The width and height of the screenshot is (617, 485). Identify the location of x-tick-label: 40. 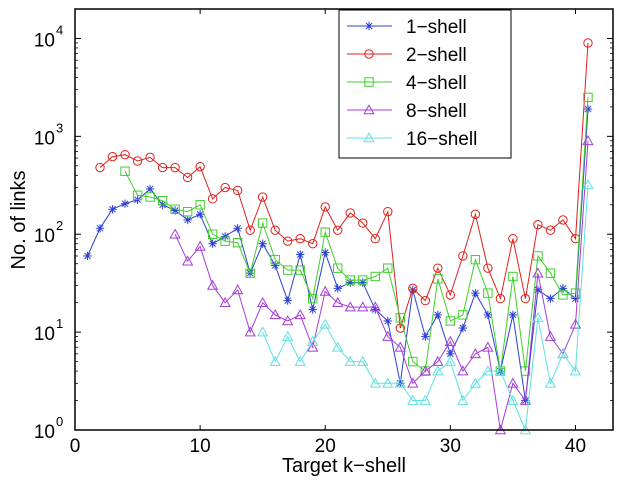
(575, 446).